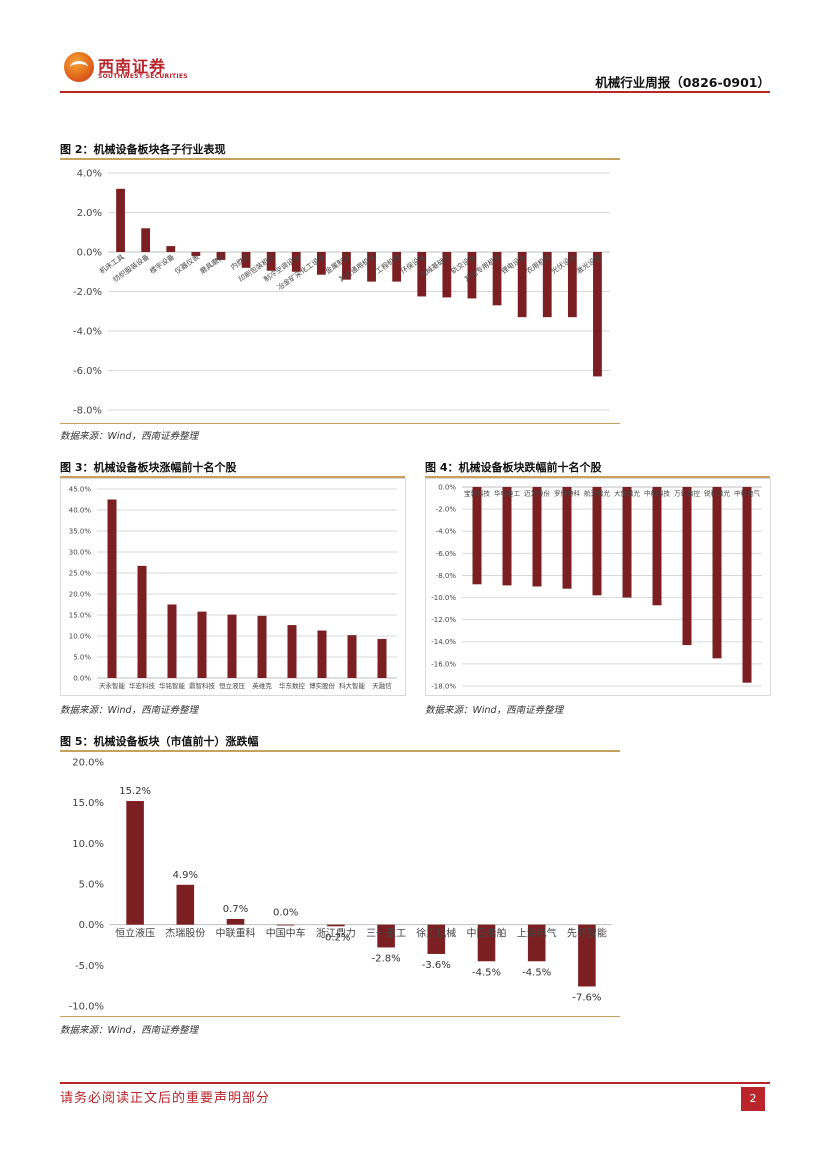 This screenshot has height=1169, width=827. I want to click on fig2-title-rule, so click(340, 159).